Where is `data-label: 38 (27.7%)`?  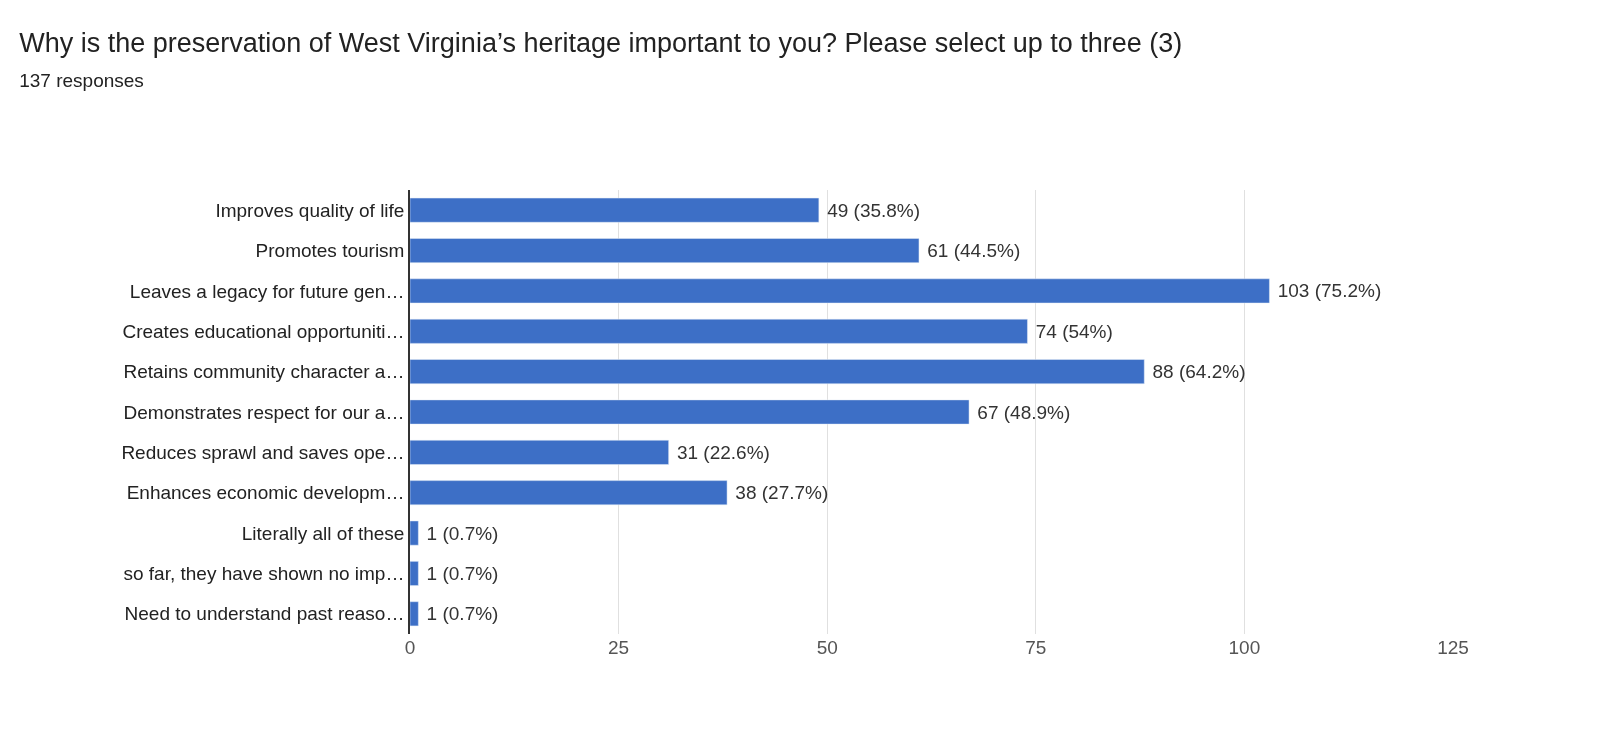
data-label: 38 (27.7%) is located at coordinates (779, 493).